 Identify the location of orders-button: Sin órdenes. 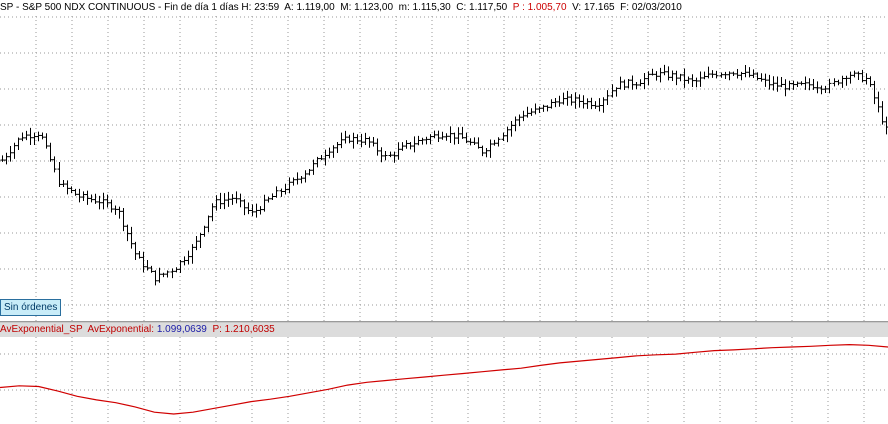
(31, 307).